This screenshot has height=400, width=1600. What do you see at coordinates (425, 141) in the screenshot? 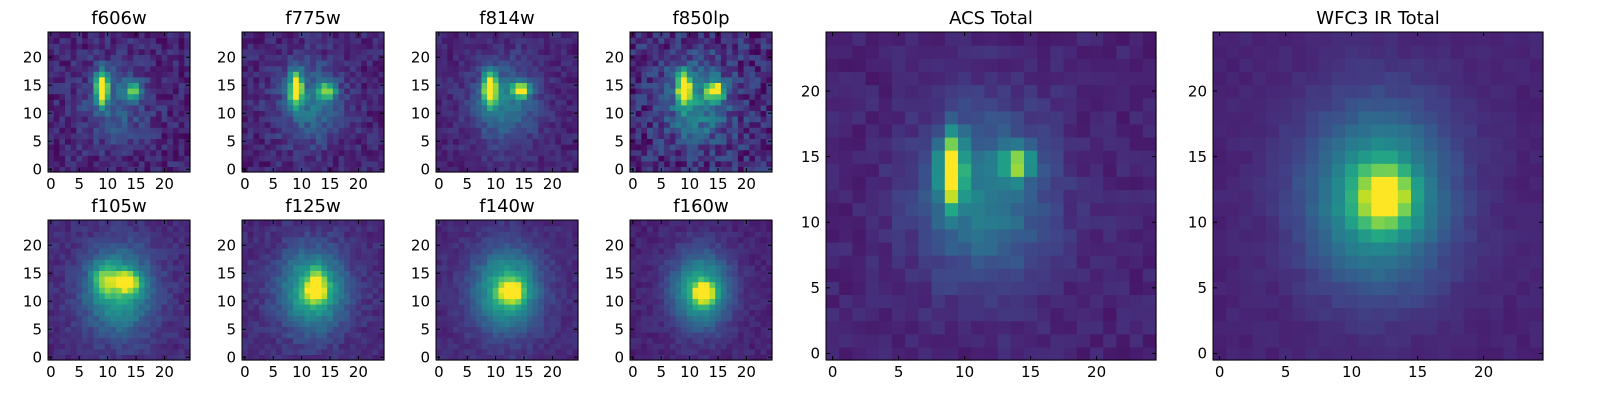
I see `y-tick-label: 5` at bounding box center [425, 141].